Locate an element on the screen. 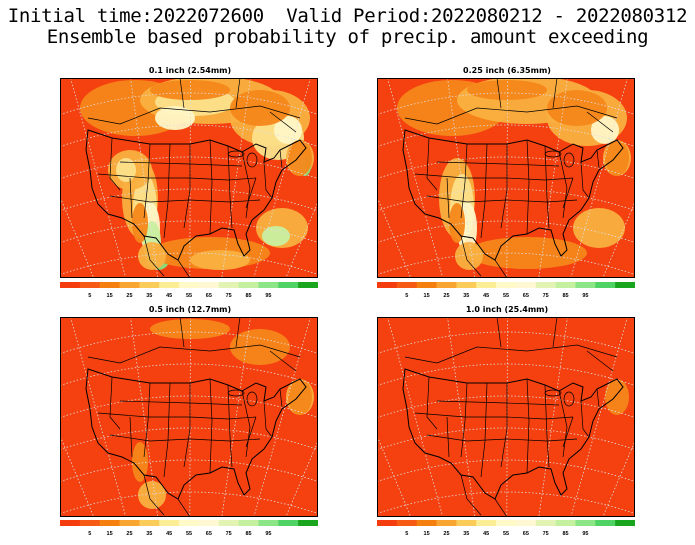  colorbar-label: 25 is located at coordinates (129, 296).